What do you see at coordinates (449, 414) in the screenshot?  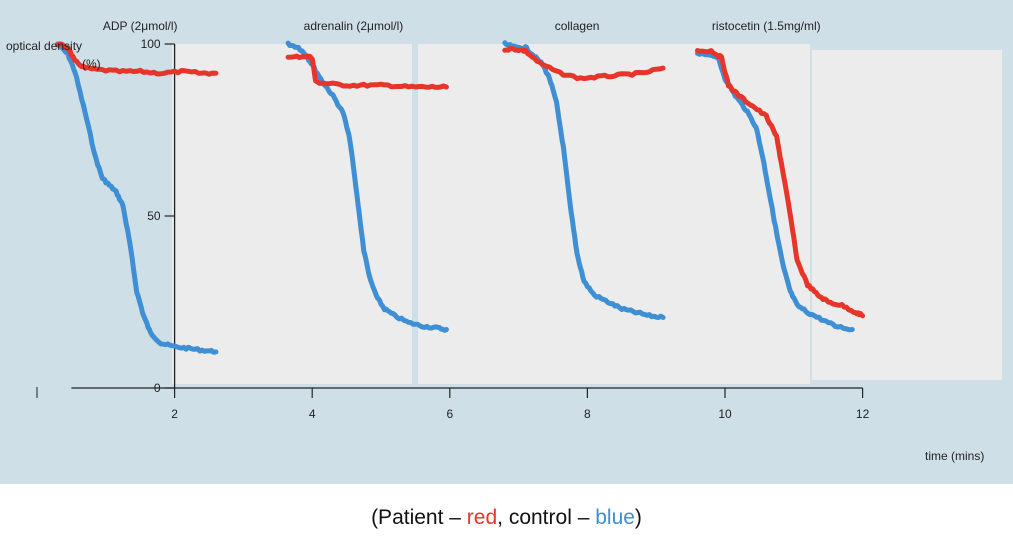 I see `x-tick-label-6: 6` at bounding box center [449, 414].